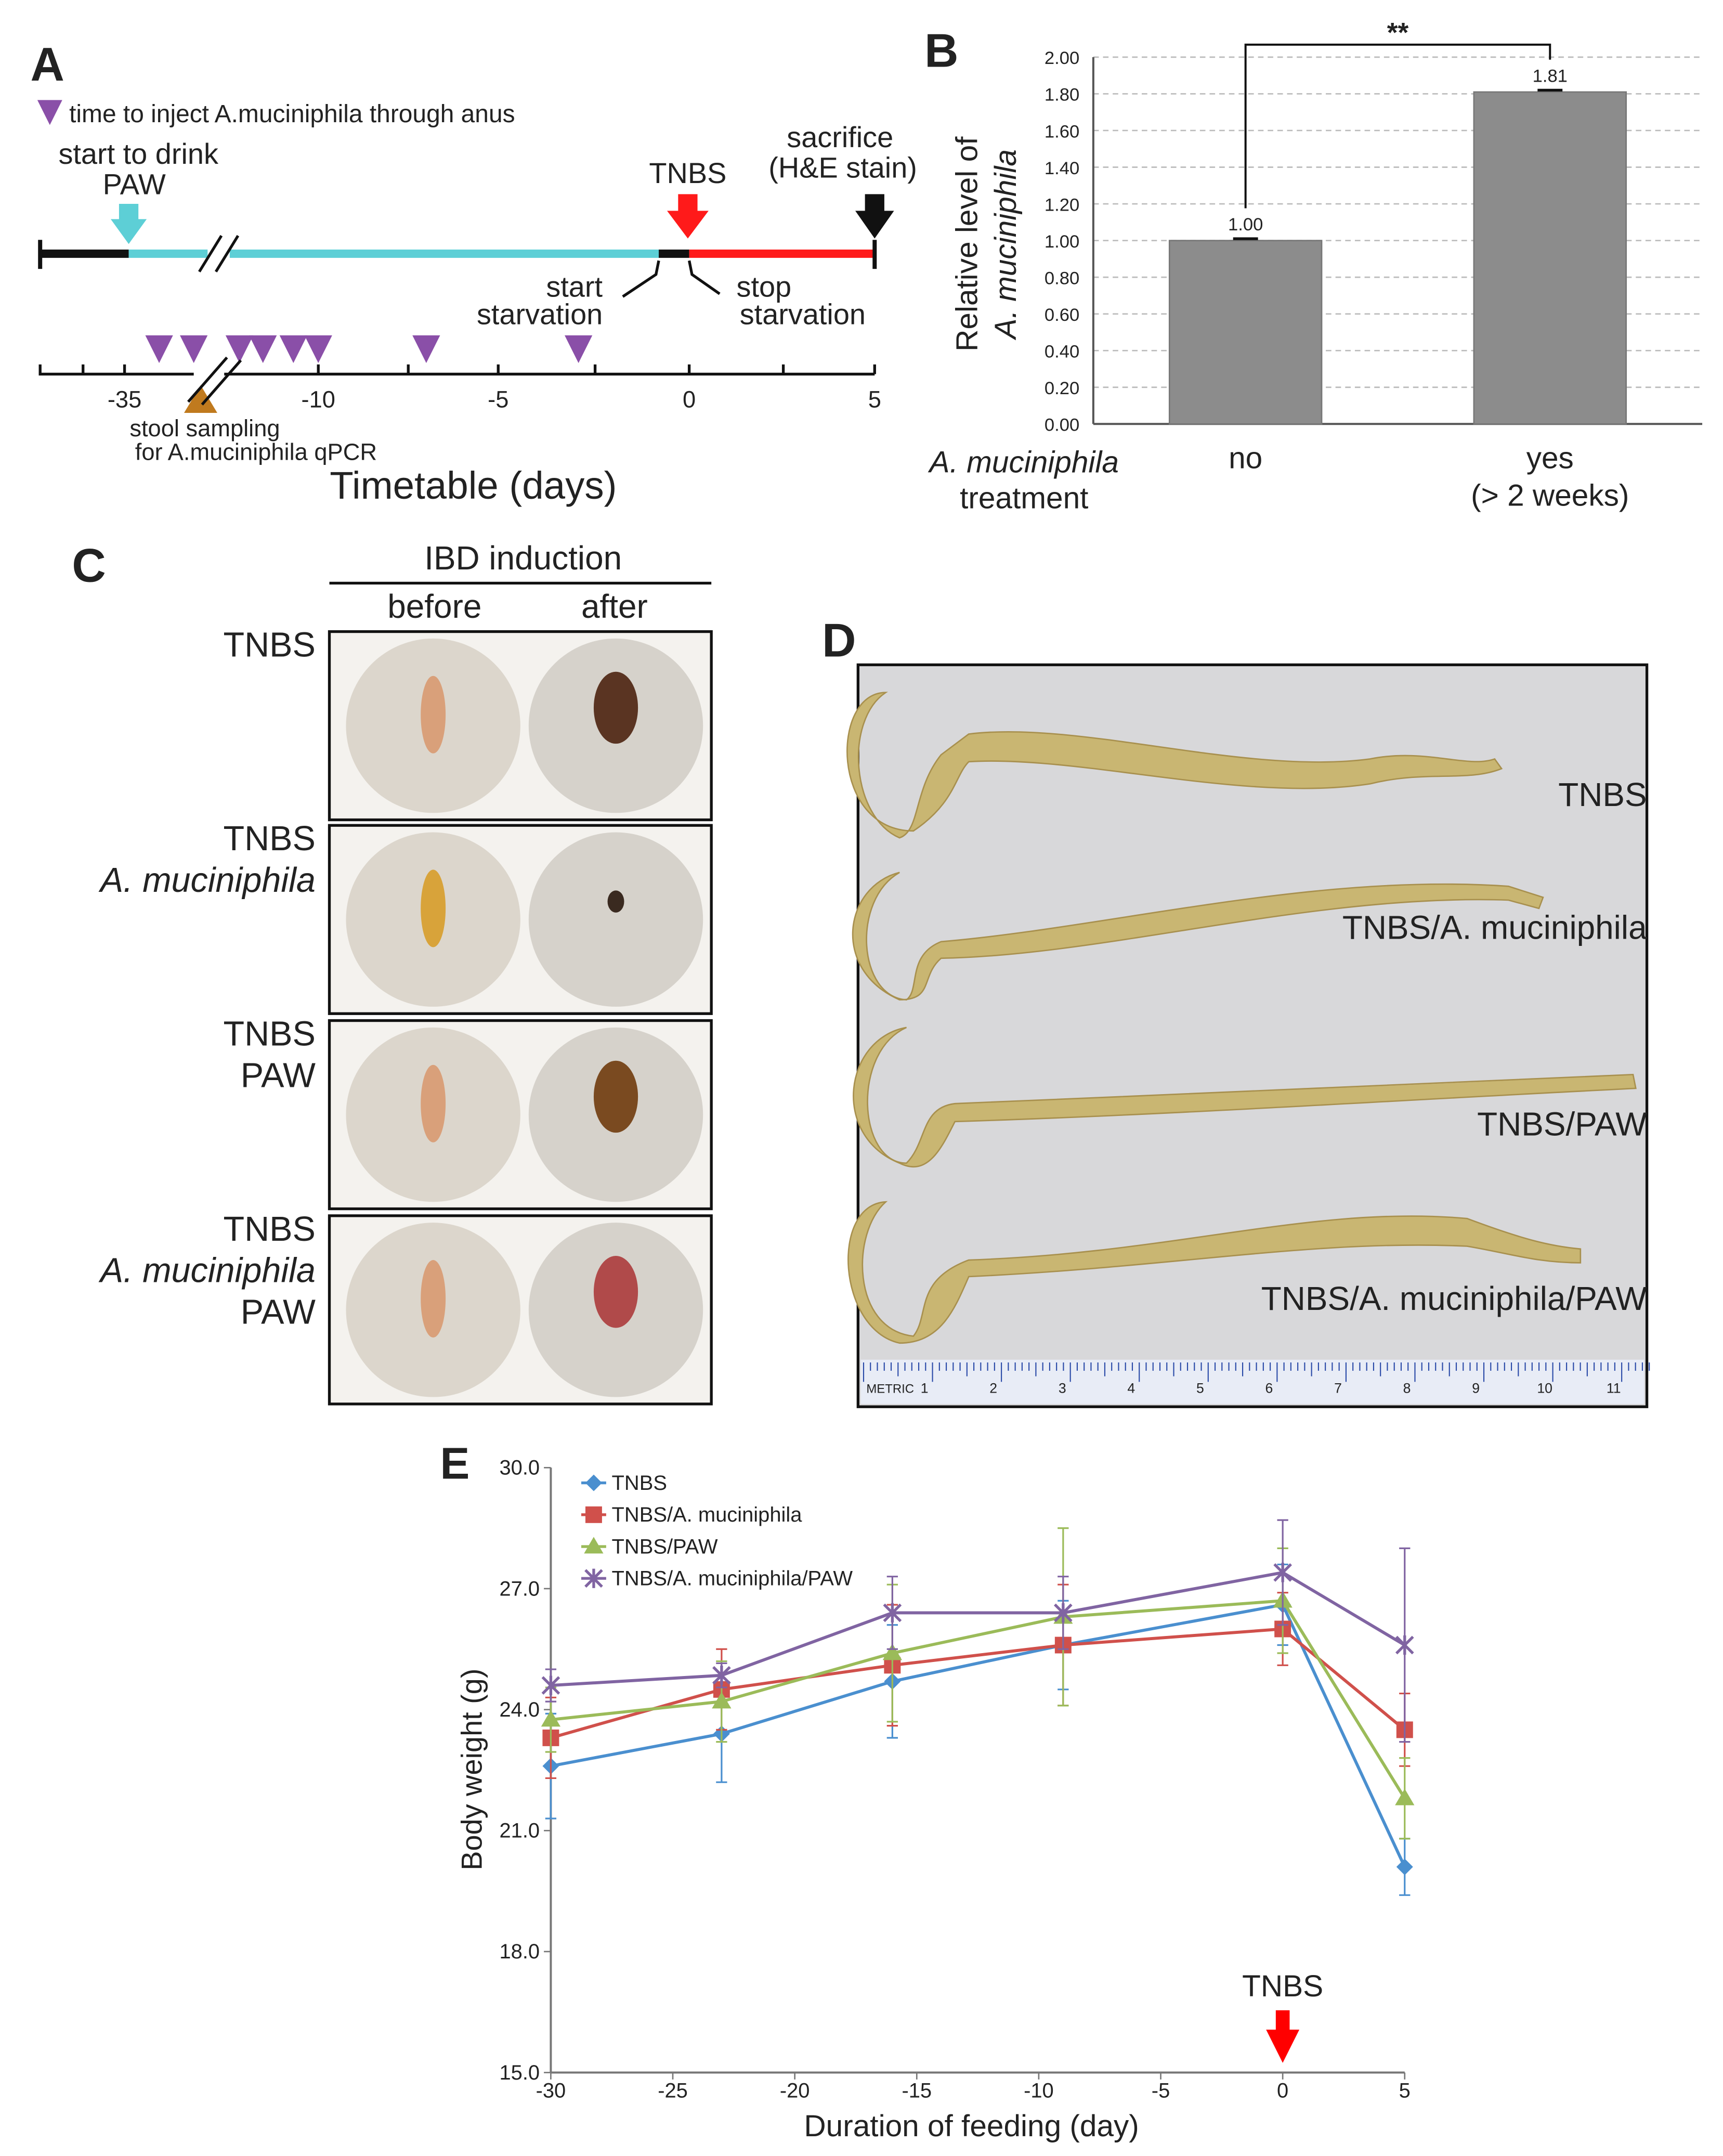 The width and height of the screenshot is (1723, 2156). Describe the element at coordinates (369, 349) in the screenshot. I see `injection-markers` at that location.